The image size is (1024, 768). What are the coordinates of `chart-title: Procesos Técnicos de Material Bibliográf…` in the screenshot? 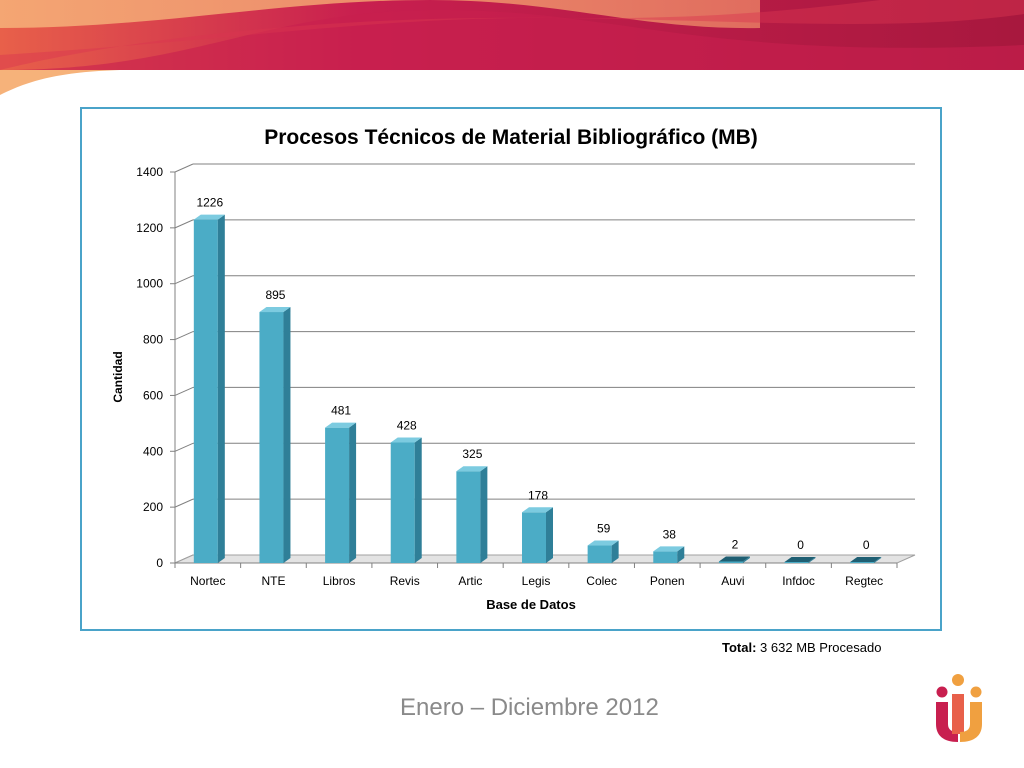 It's located at (511, 137).